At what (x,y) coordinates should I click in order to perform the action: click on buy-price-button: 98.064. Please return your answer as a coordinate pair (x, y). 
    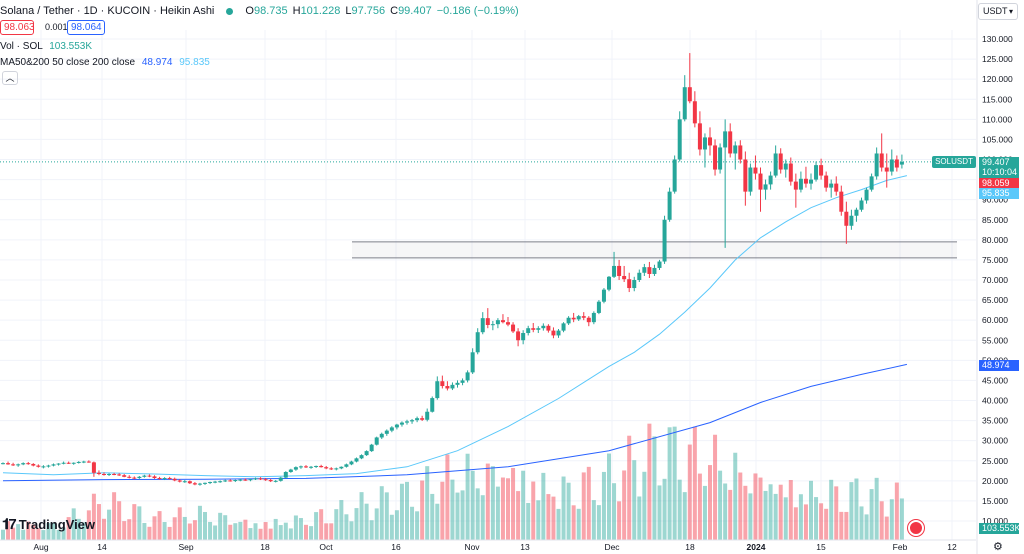
    Looking at the image, I should click on (86, 27).